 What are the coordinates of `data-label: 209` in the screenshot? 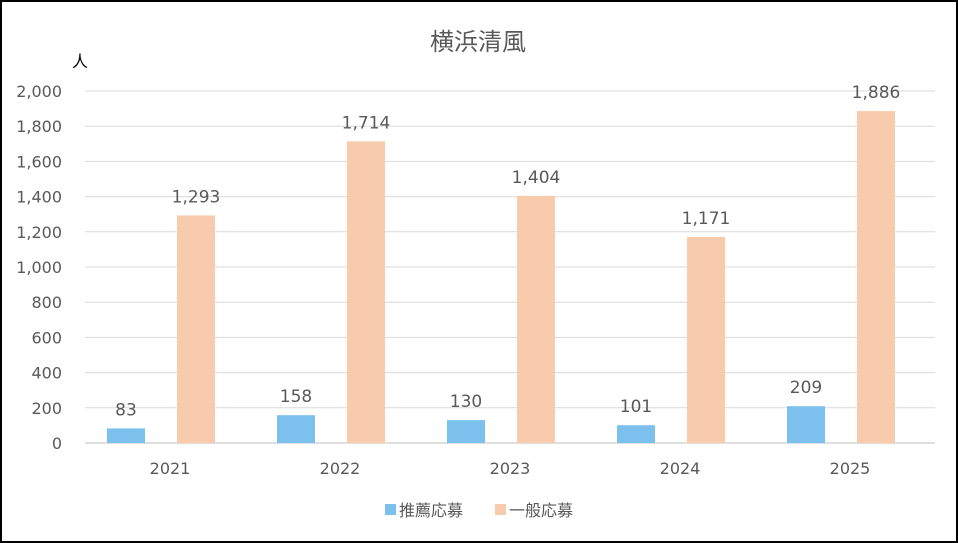 It's located at (806, 388).